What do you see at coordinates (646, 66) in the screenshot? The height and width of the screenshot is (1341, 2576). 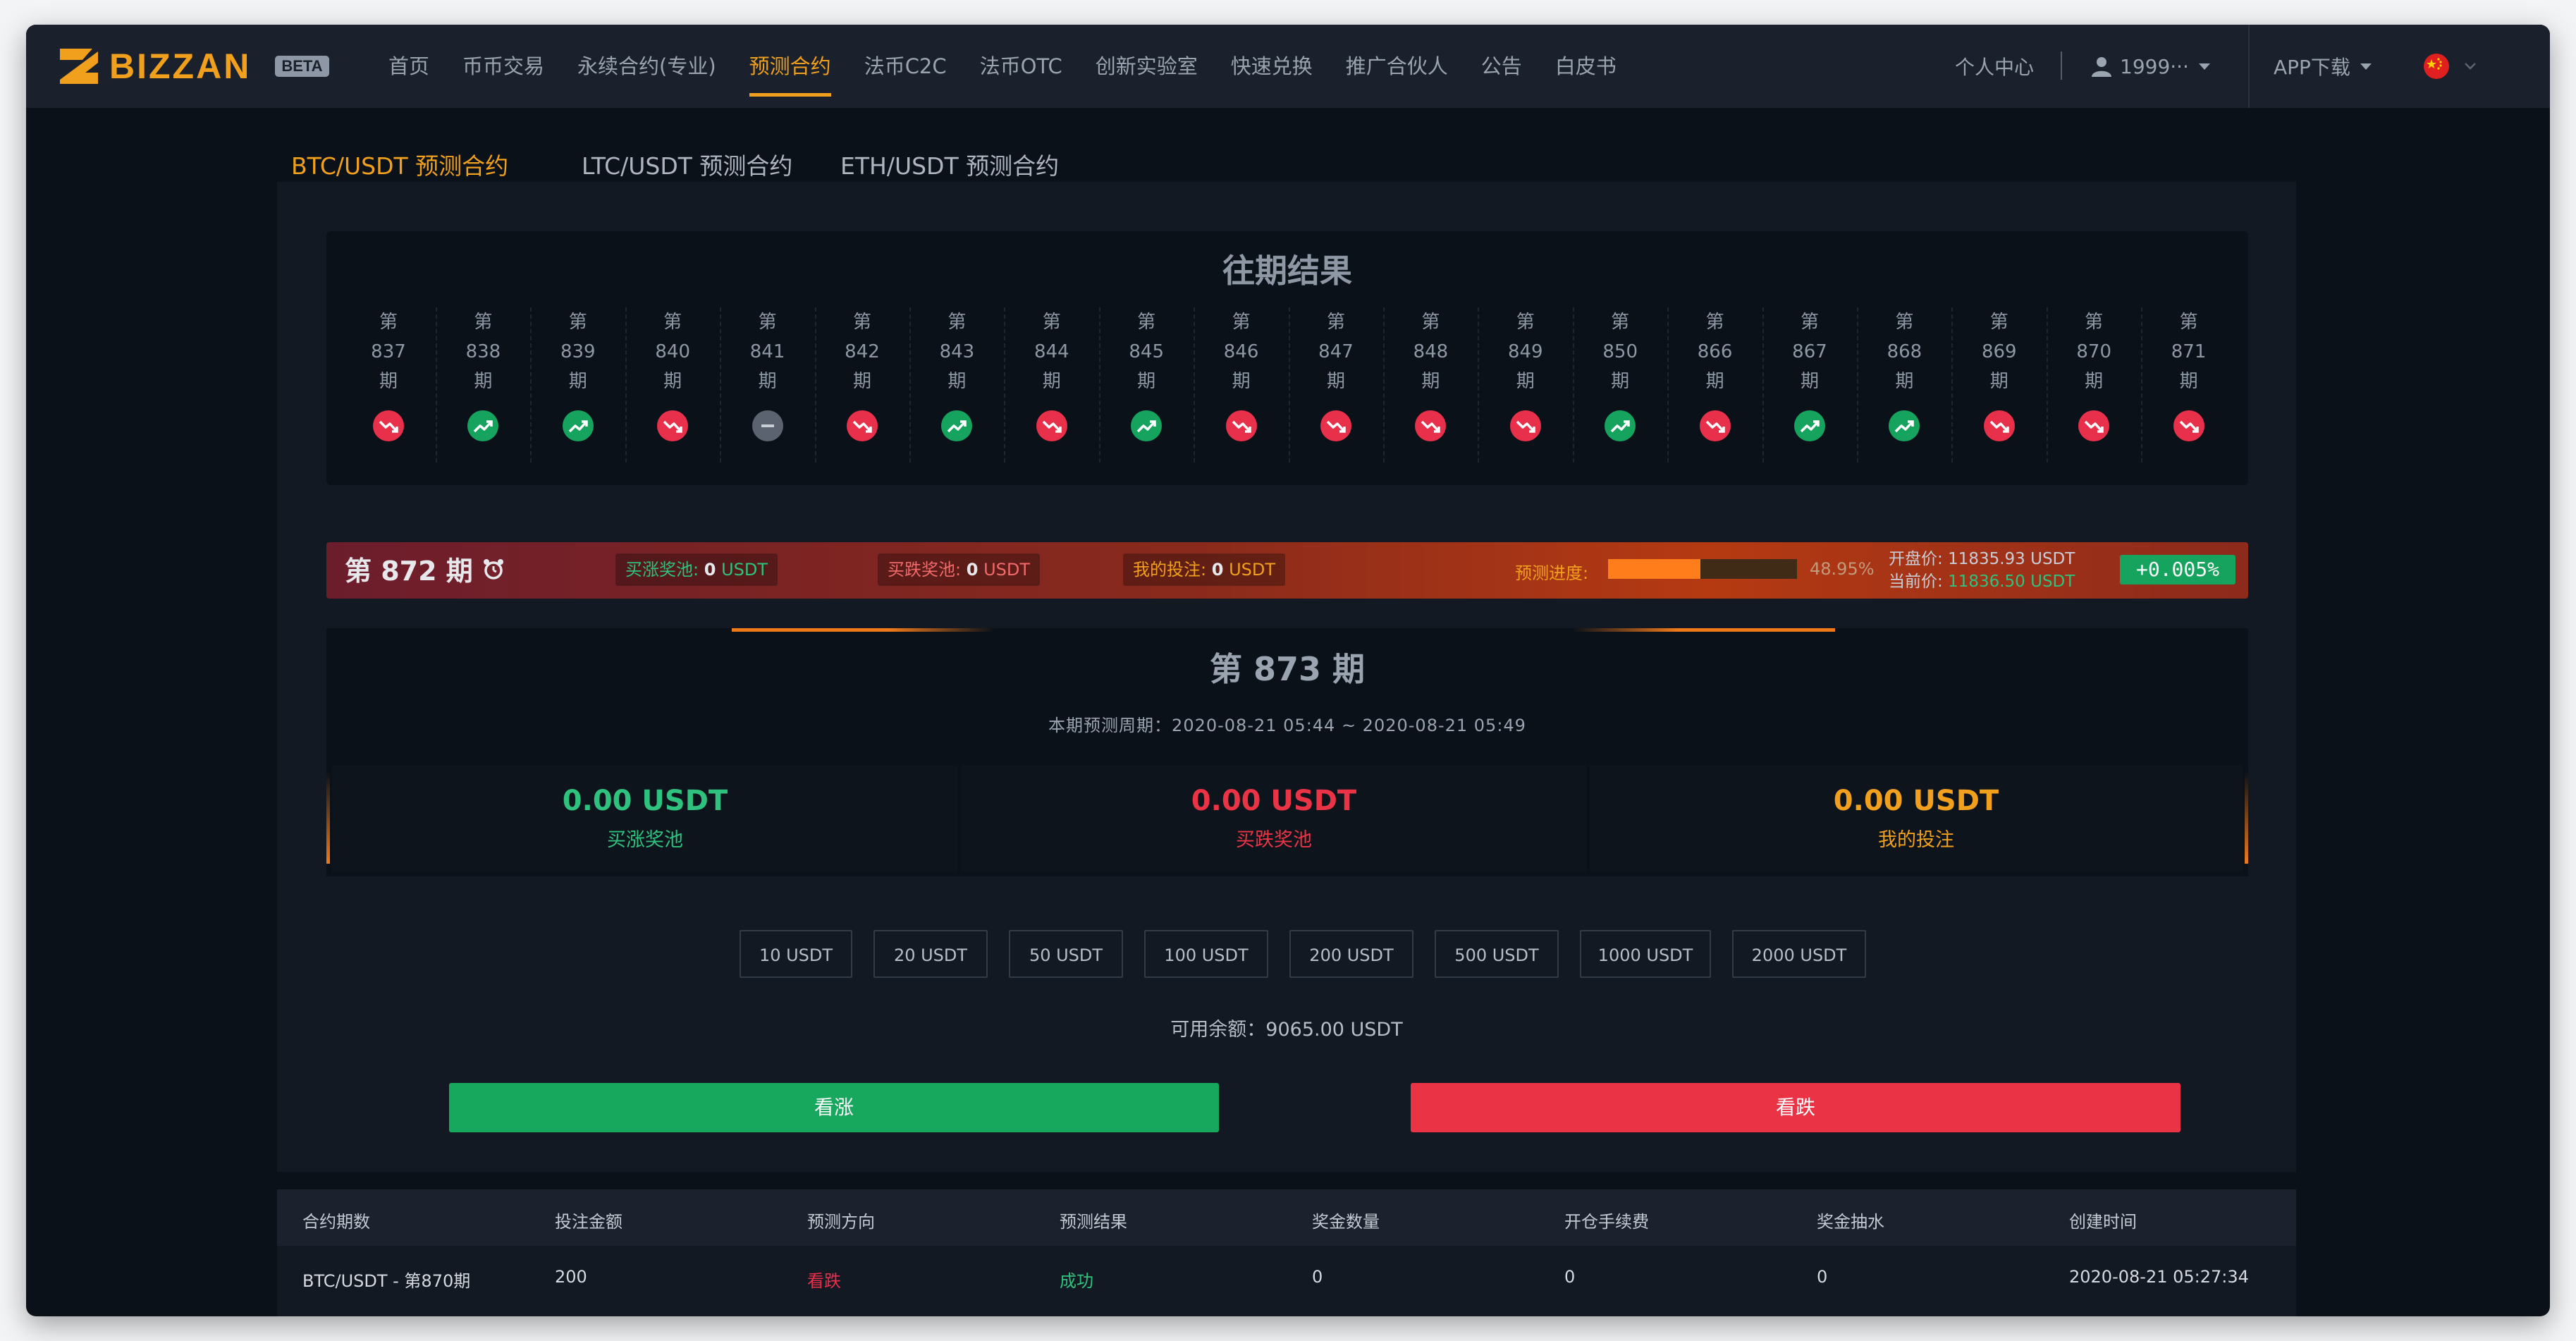 I see `nav-perpetual: 永续合约(专业)` at bounding box center [646, 66].